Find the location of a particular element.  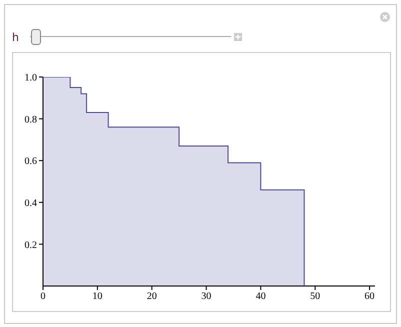

x-tick-label: 10 is located at coordinates (97, 296).